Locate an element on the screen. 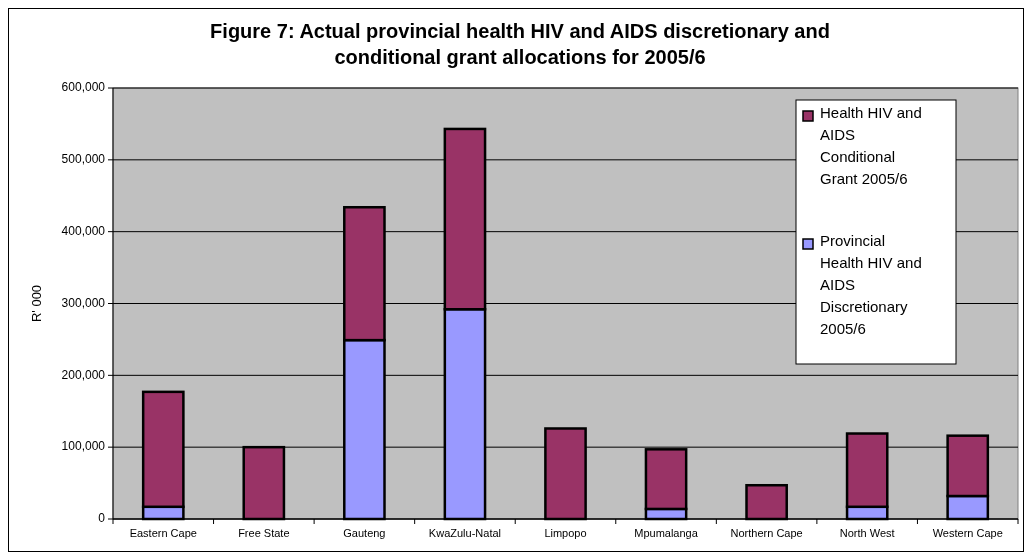 The height and width of the screenshot is (560, 1032). x-tick-label: Limpopo is located at coordinates (565, 533).